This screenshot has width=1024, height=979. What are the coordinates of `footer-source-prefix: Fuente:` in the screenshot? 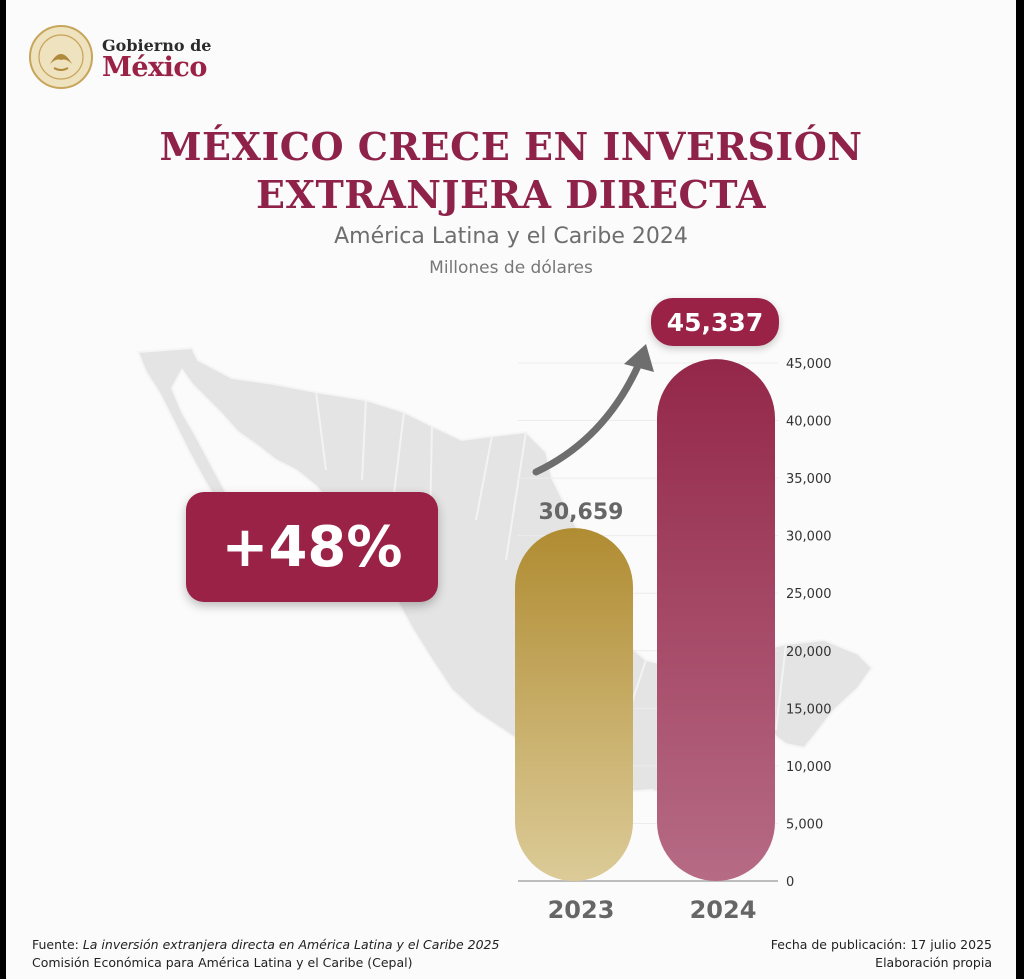 It's located at (57, 944).